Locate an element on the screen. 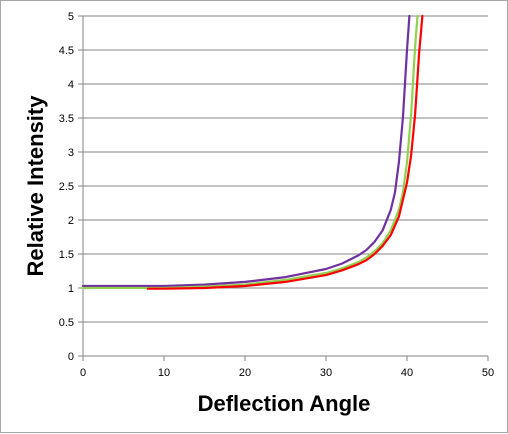  x-tick-label: 30 is located at coordinates (326, 373).